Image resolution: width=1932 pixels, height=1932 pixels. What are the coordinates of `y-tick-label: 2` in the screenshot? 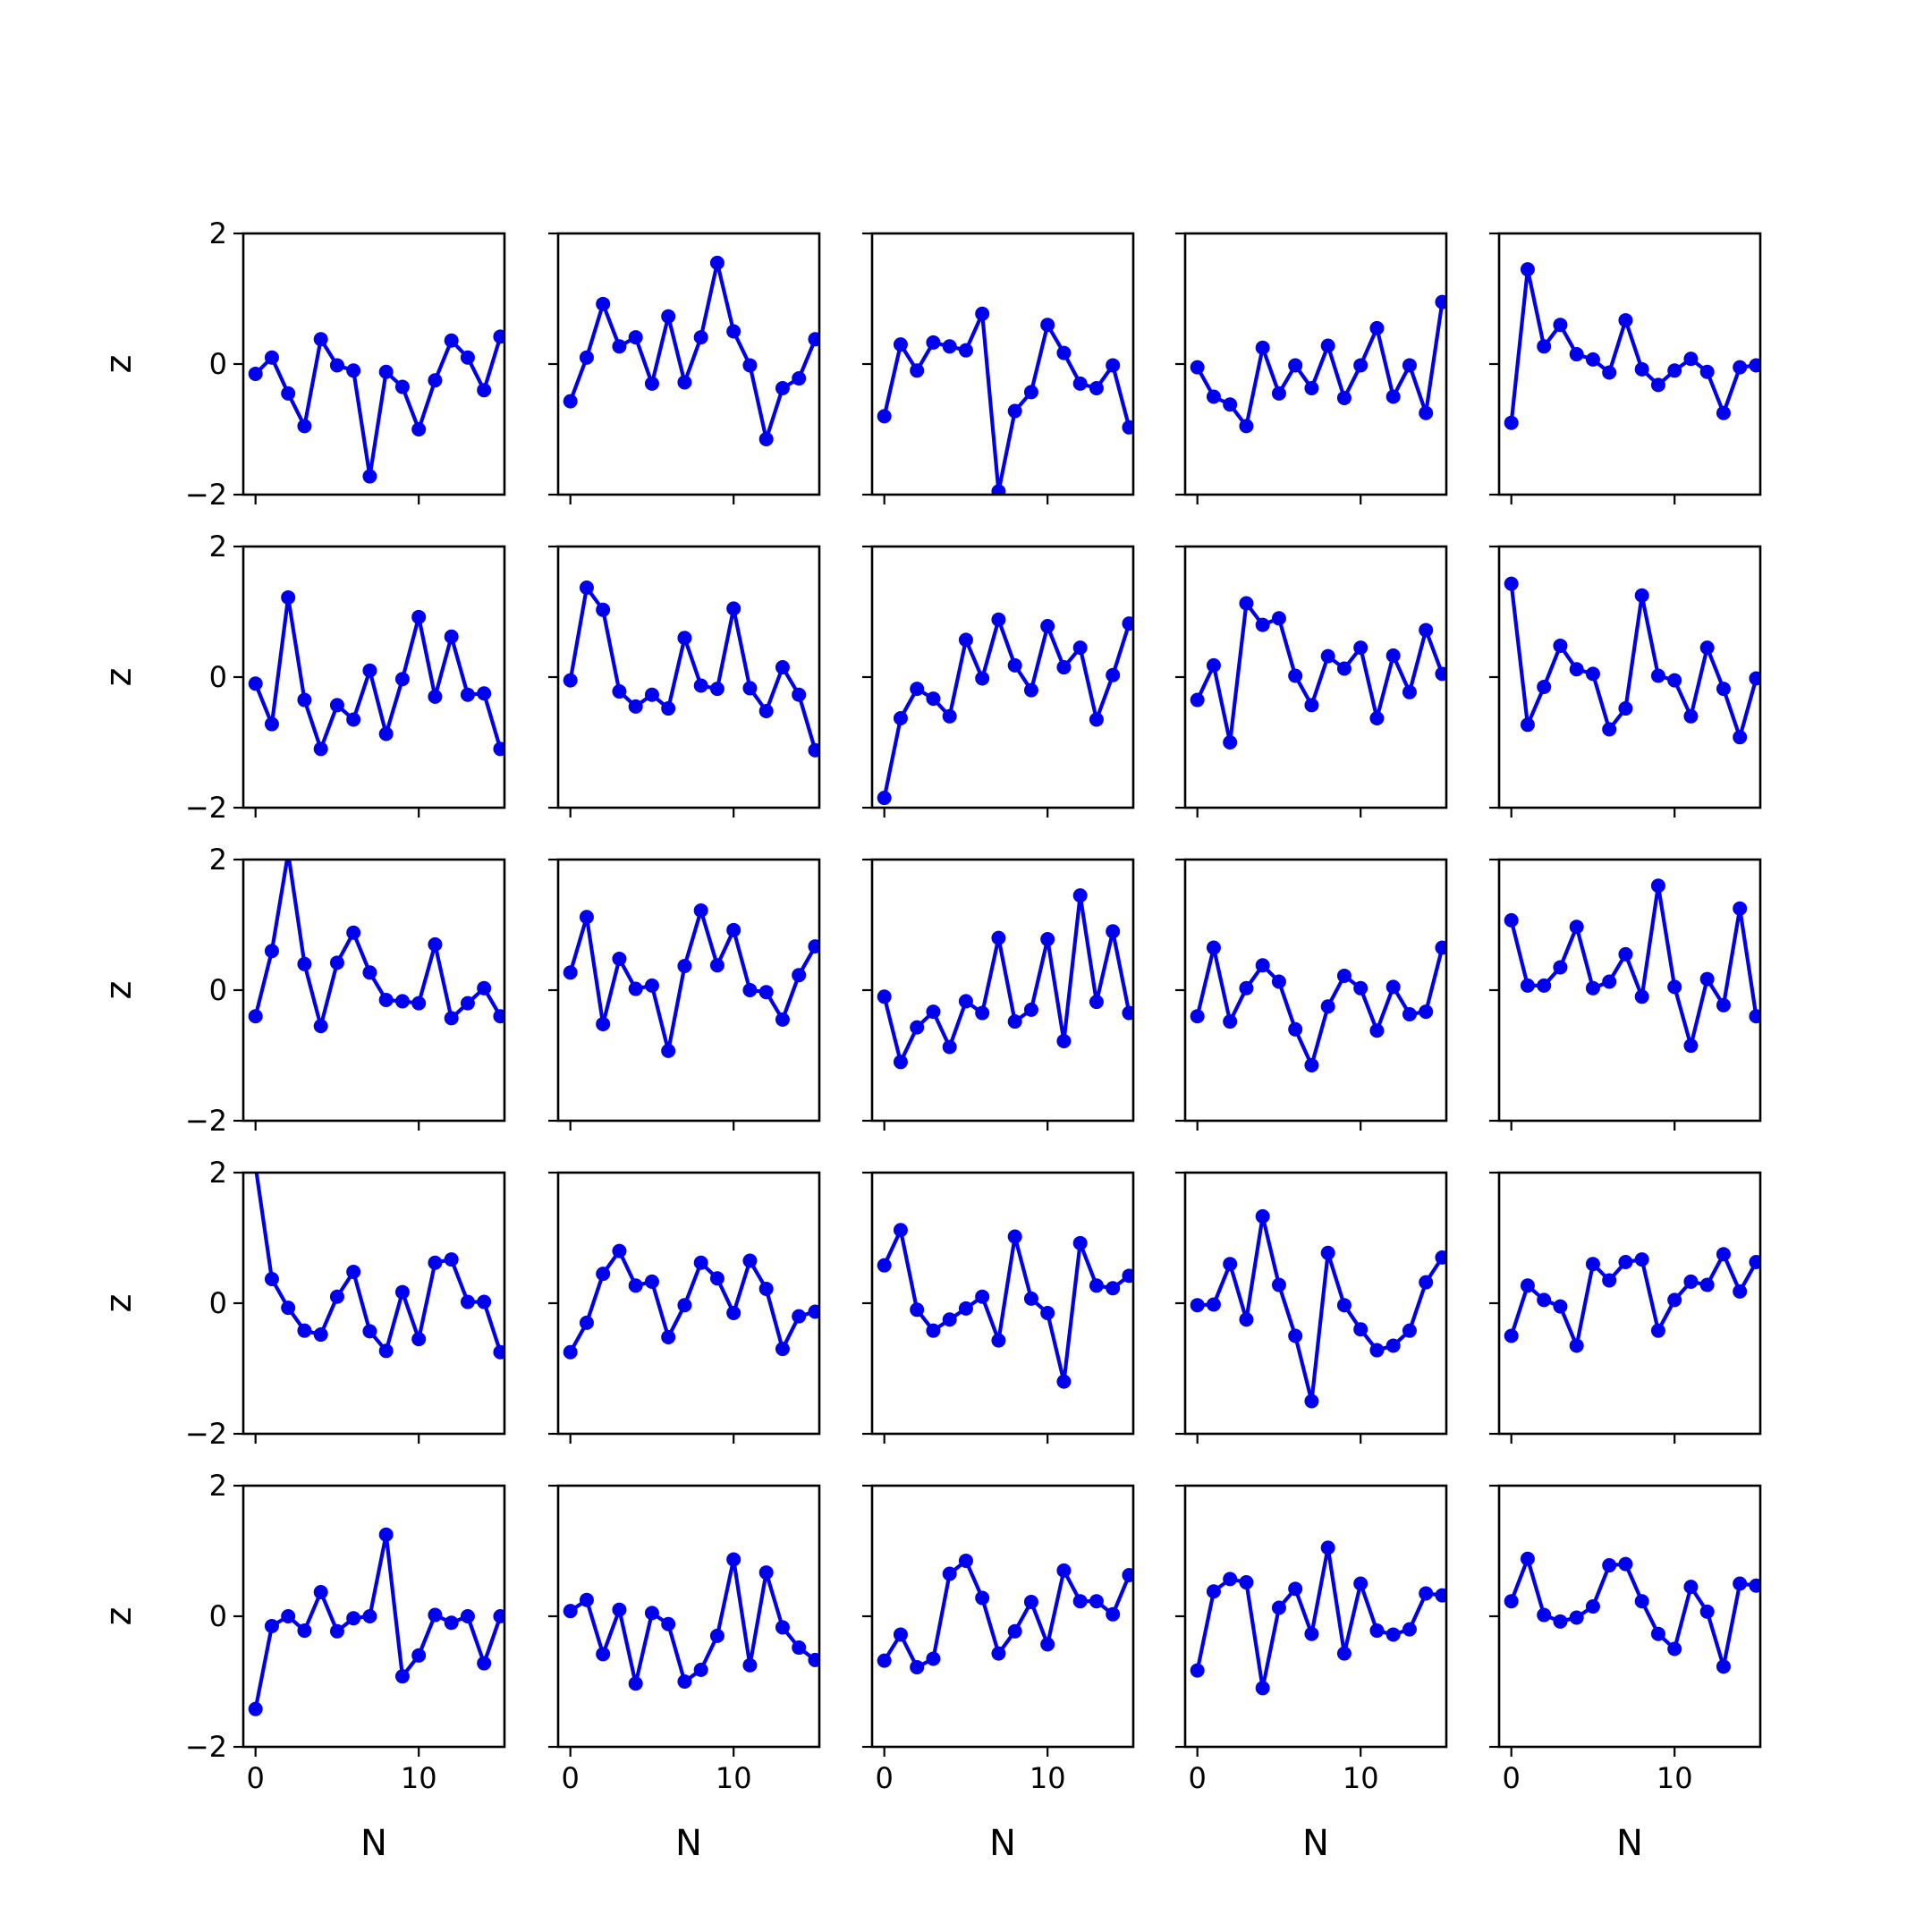 It's located at (218, 233).